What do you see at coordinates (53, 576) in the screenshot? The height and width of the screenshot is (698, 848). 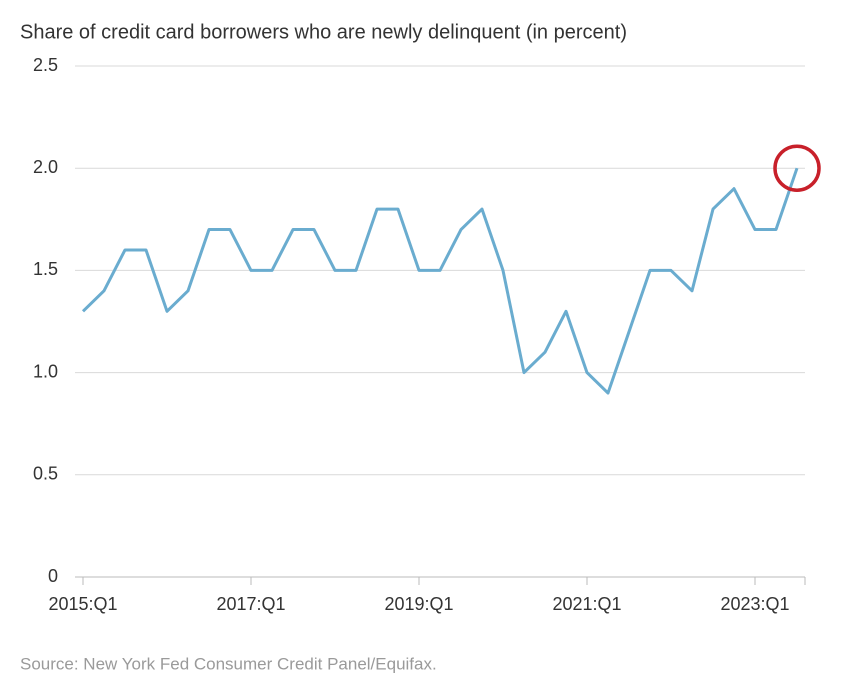 I see `y-tick-label: 0` at bounding box center [53, 576].